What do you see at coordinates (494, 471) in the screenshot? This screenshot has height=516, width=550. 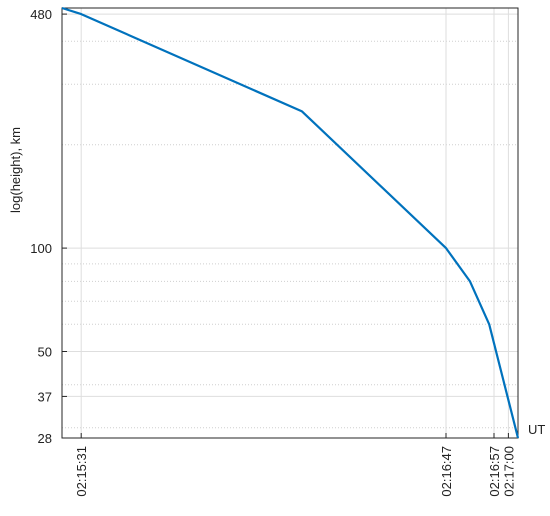 I see `x-tick-label: 02:16:57` at bounding box center [494, 471].